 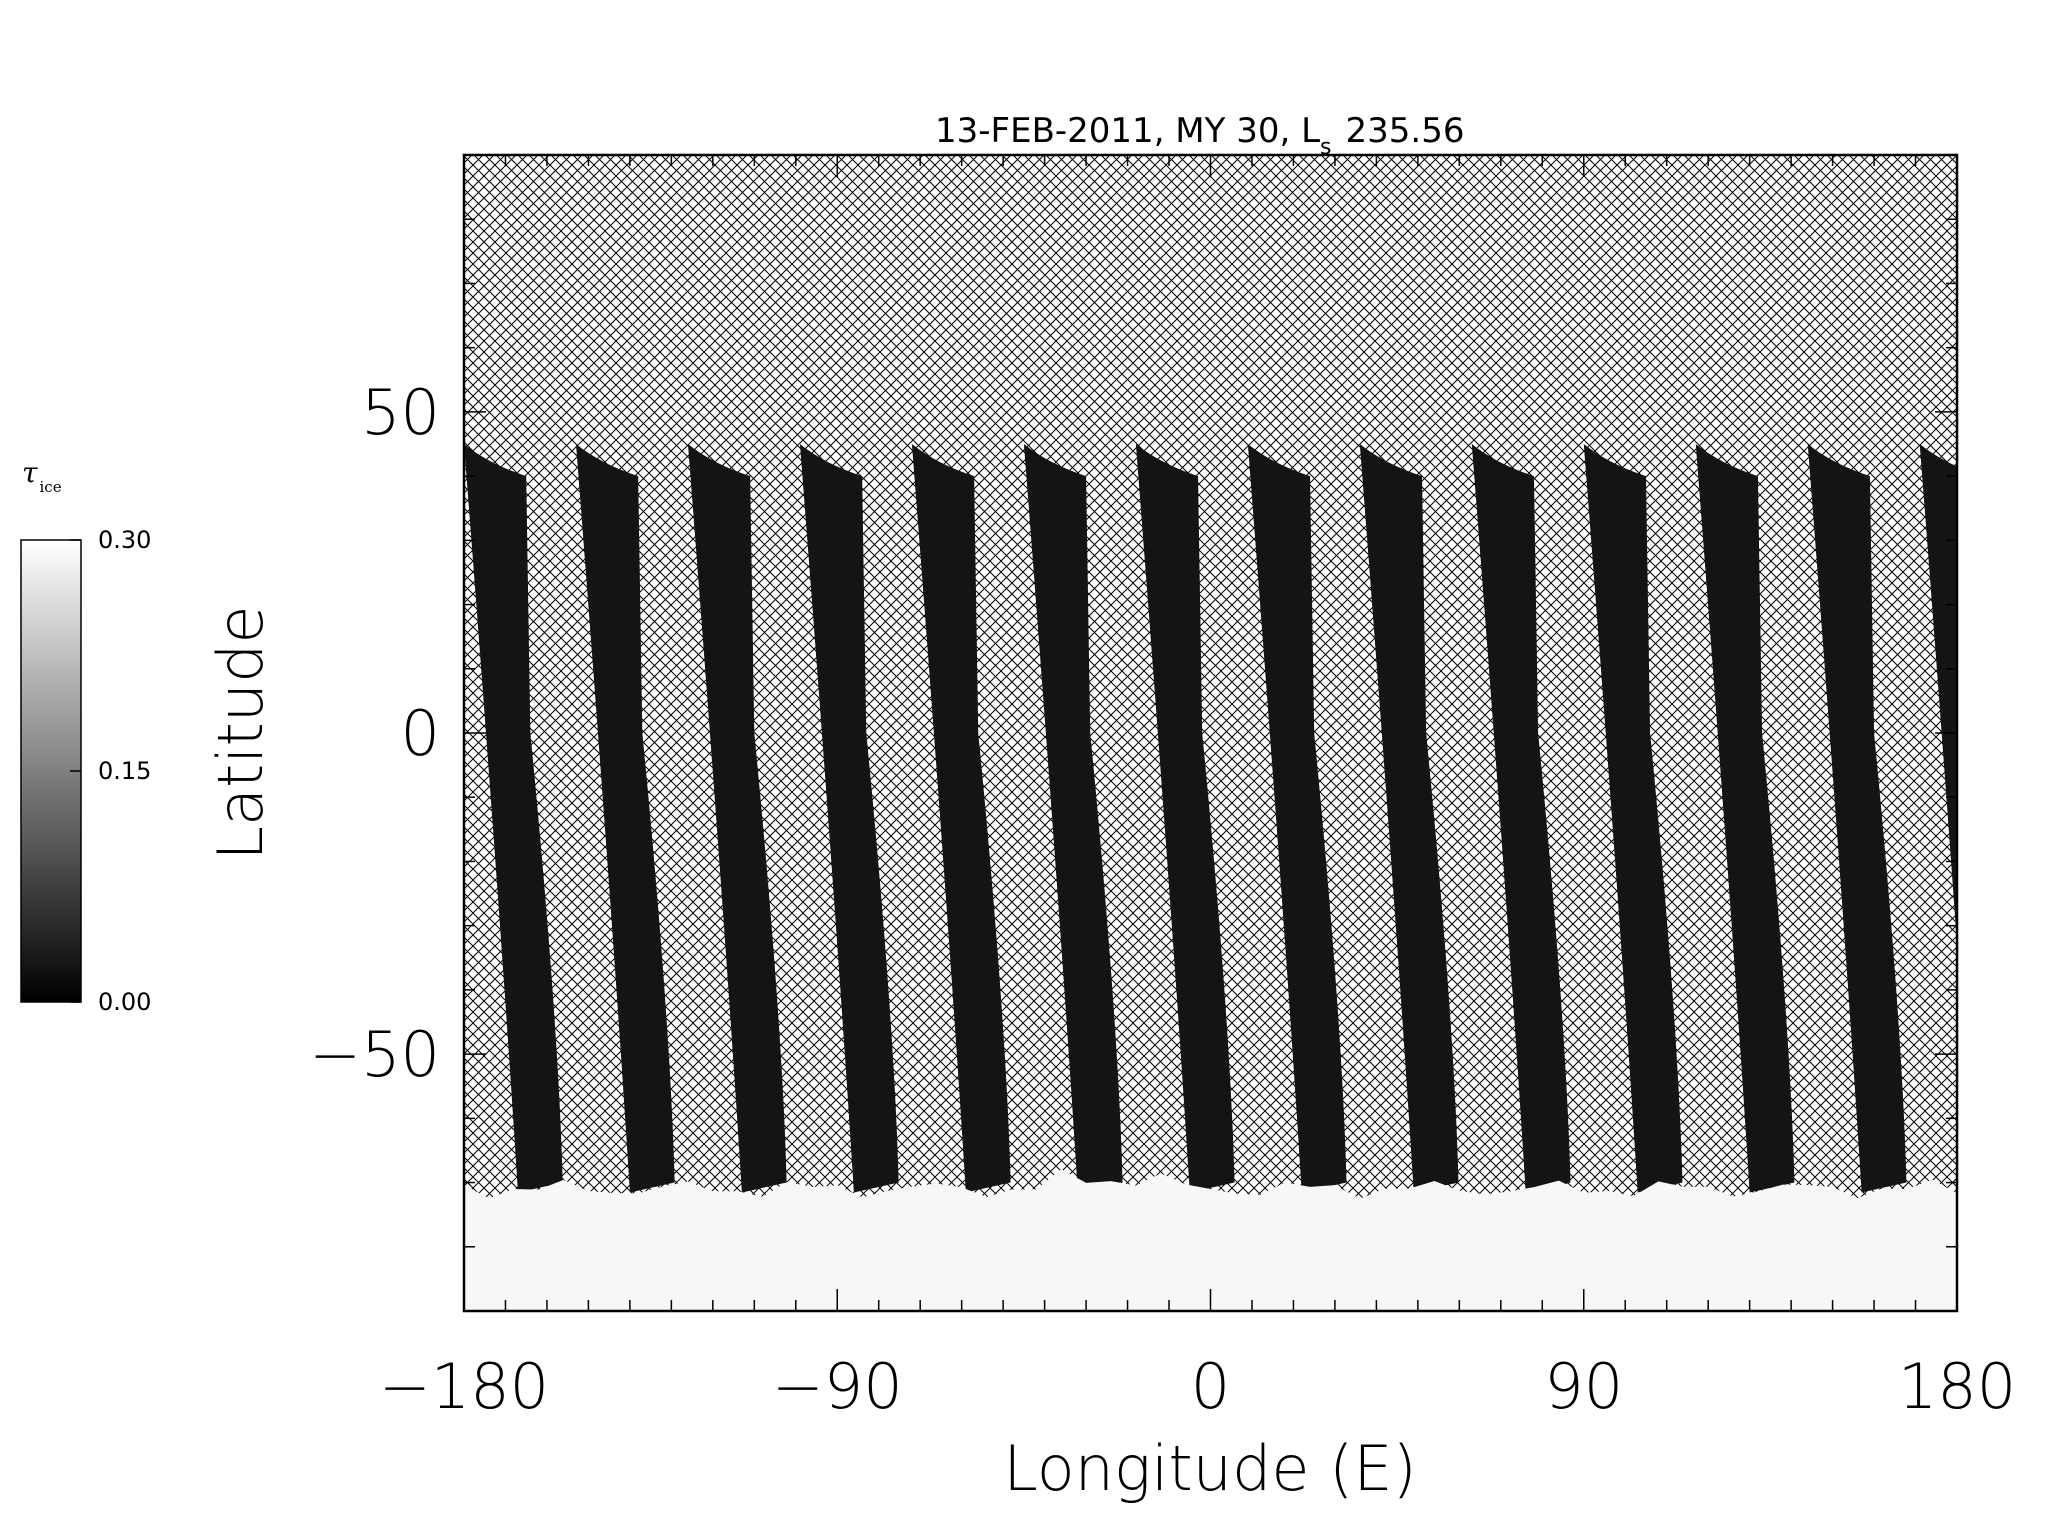 I want to click on colorbar-ticks: 0.00 0.15 0.30, so click(x=110, y=771).